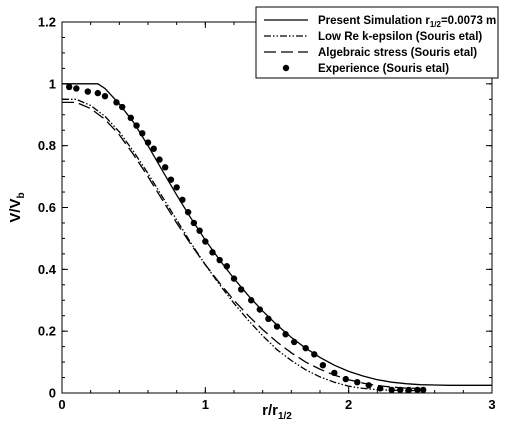 The image size is (521, 432). Describe the element at coordinates (47, 22) in the screenshot. I see `y-tick-label: 1.2` at that location.